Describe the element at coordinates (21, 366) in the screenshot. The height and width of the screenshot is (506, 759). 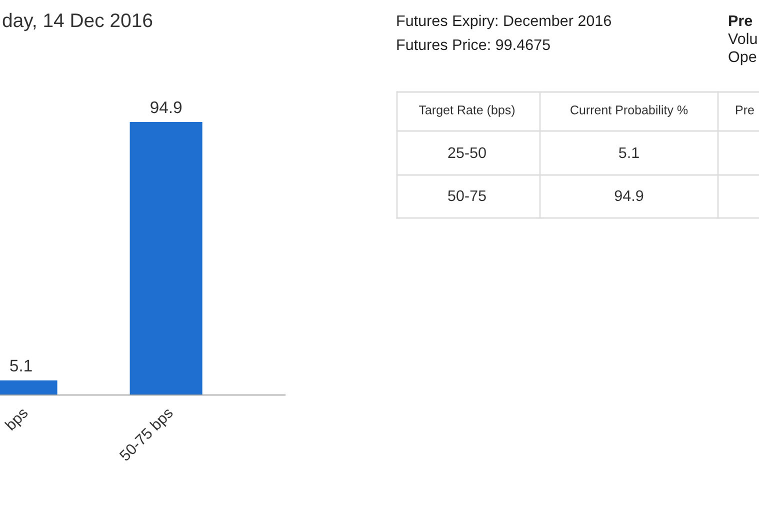
I see `data-label: 5.1` at that location.